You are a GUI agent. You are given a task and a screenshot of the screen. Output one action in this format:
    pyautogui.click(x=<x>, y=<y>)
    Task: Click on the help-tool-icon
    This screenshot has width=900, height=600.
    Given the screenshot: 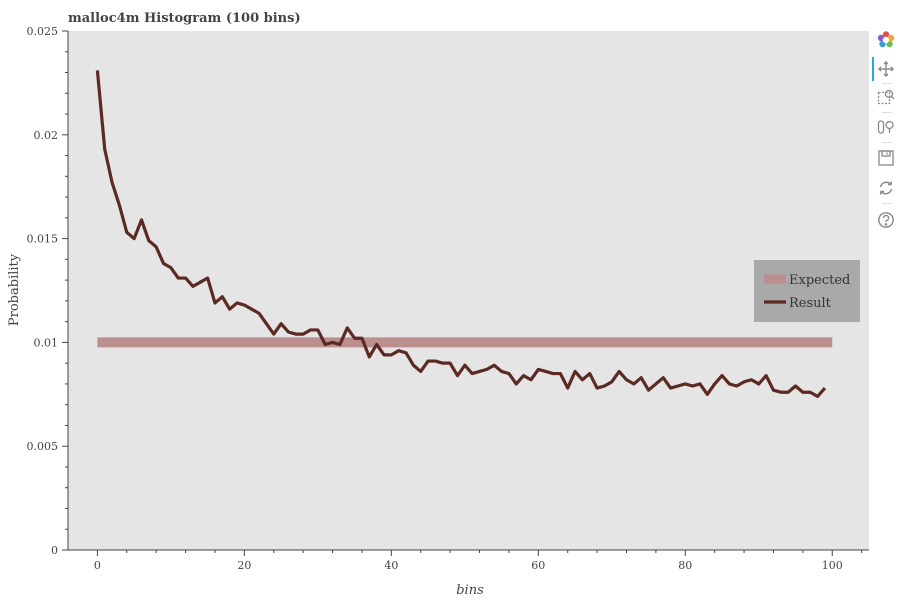 What is the action you would take?
    pyautogui.click(x=886, y=220)
    